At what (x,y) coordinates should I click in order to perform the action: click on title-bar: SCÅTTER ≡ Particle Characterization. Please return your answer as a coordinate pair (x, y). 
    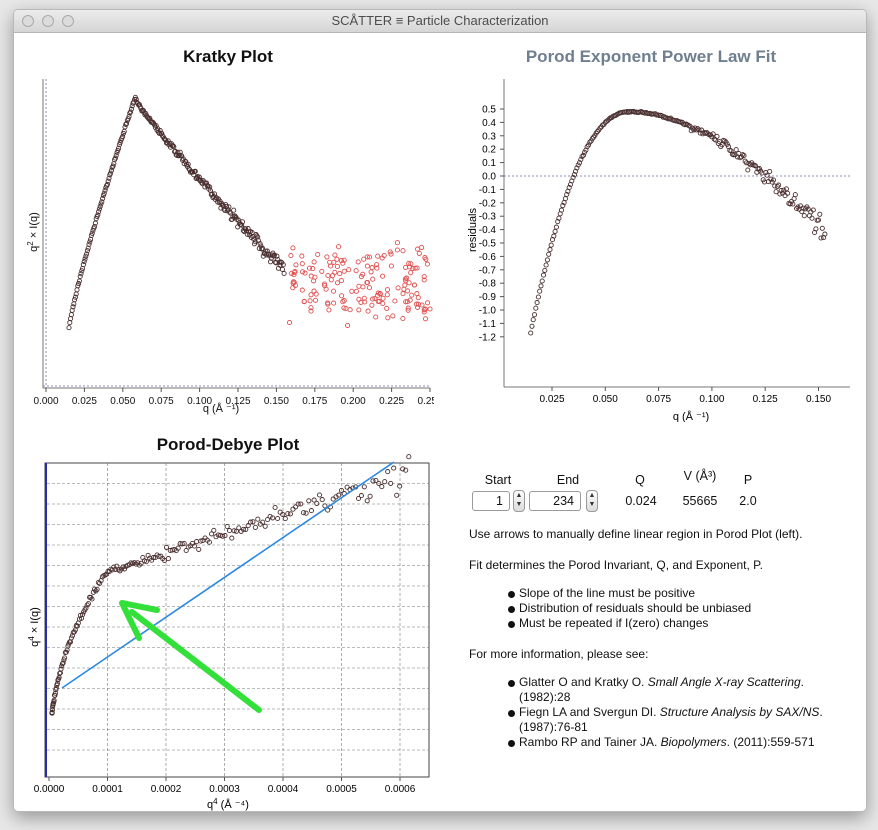
    Looking at the image, I should click on (440, 21).